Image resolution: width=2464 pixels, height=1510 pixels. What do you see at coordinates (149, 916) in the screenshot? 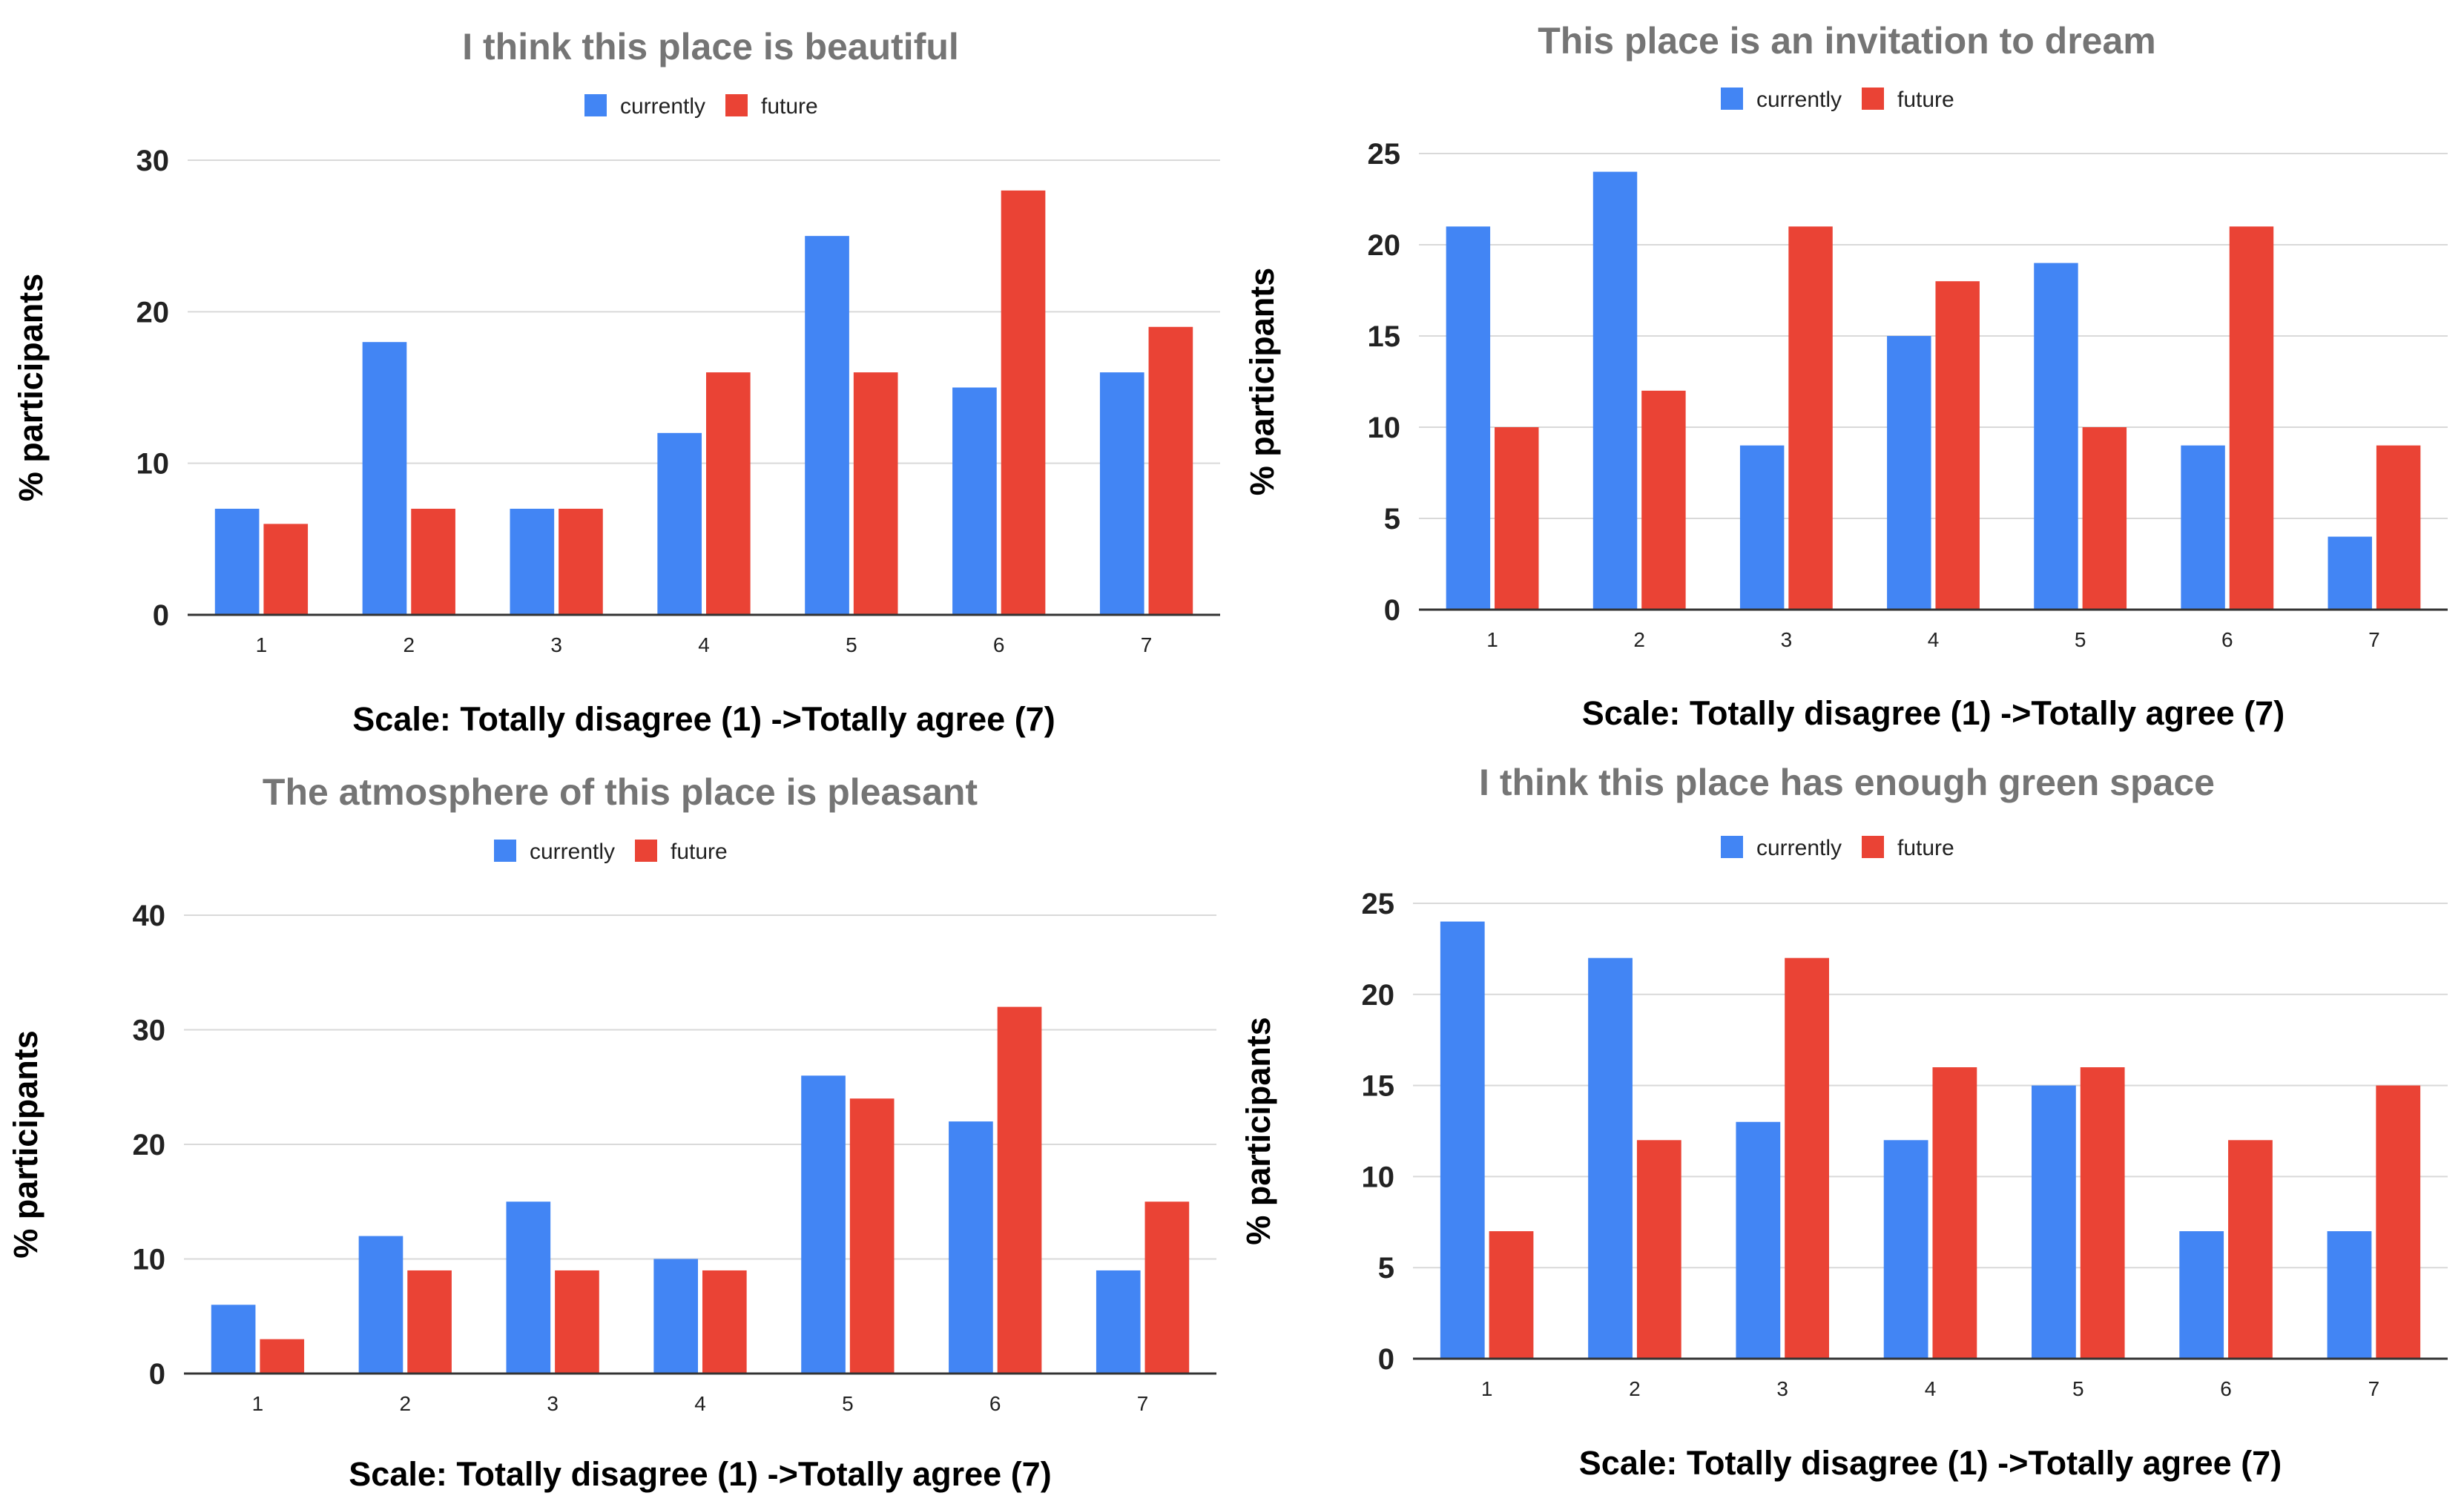
I see `y-tick-label: 40` at bounding box center [149, 916].